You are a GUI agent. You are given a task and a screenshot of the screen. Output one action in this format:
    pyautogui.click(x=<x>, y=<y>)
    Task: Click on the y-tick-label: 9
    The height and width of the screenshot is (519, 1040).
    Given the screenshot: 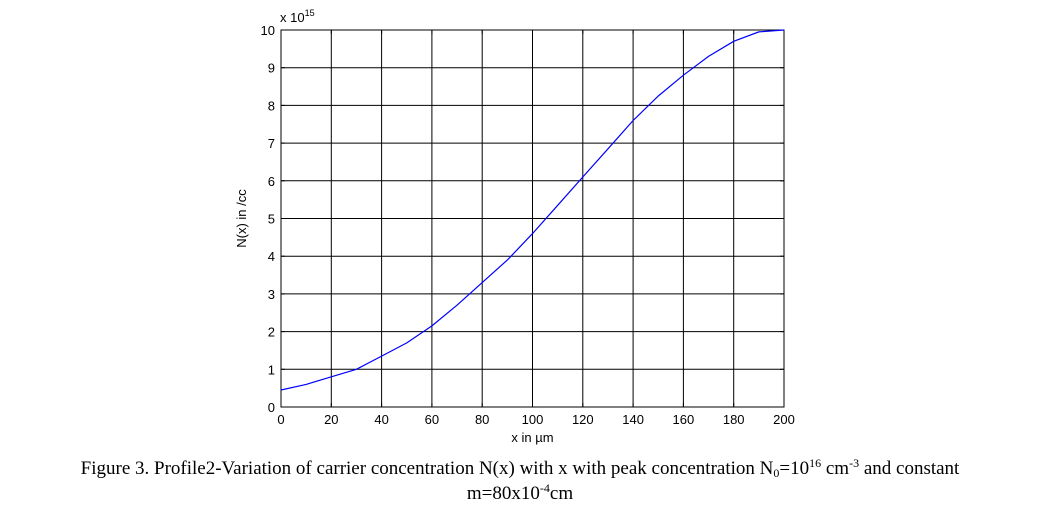 What is the action you would take?
    pyautogui.click(x=271, y=68)
    